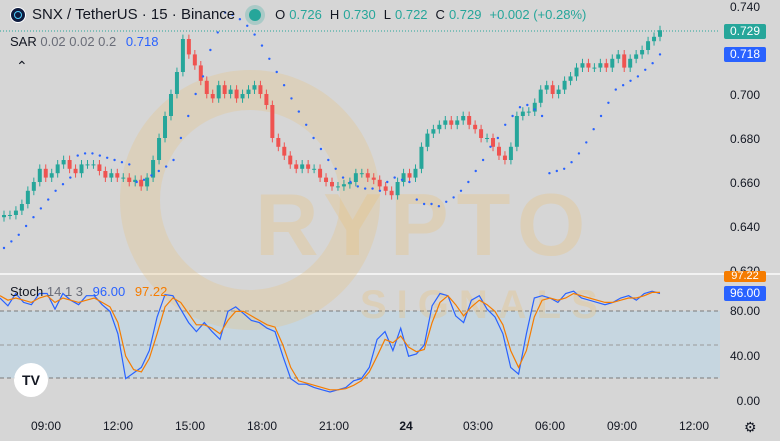 Image resolution: width=780 pixels, height=441 pixels. What do you see at coordinates (744, 183) in the screenshot?
I see `price-axis-label: 0.660` at bounding box center [744, 183].